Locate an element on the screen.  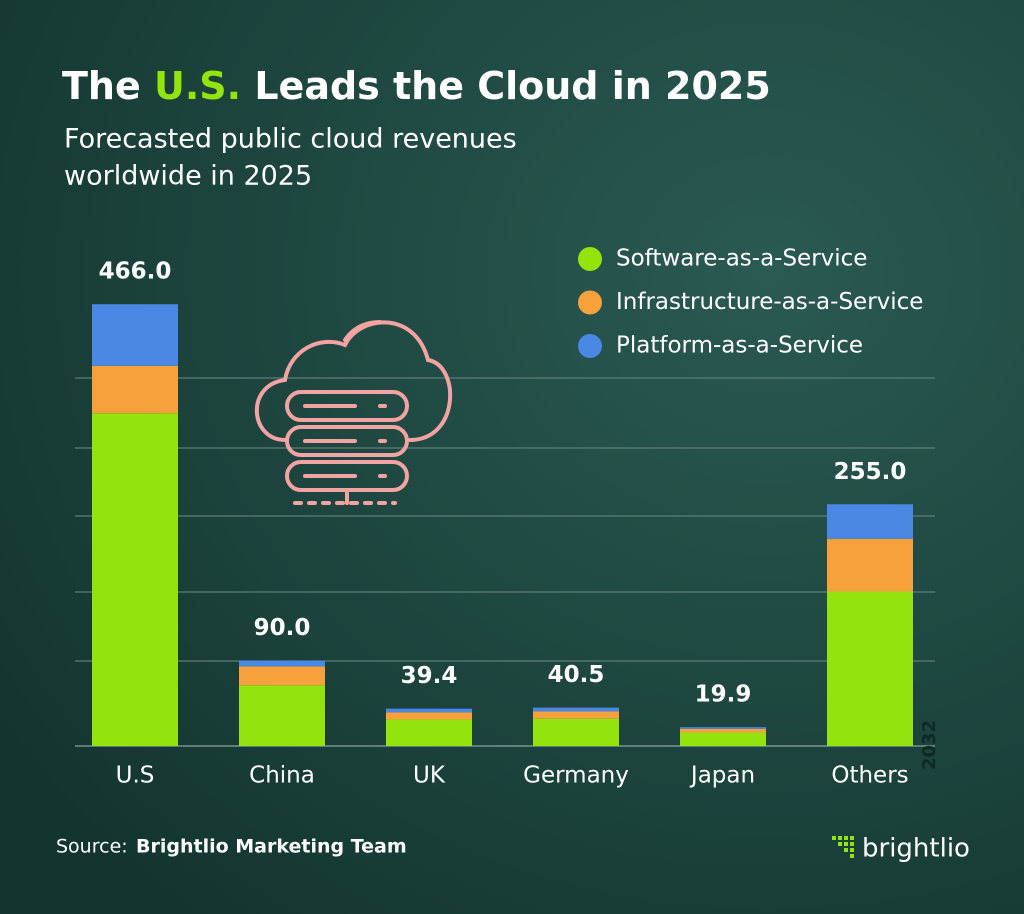
title-highlight: U.S. is located at coordinates (197, 86).